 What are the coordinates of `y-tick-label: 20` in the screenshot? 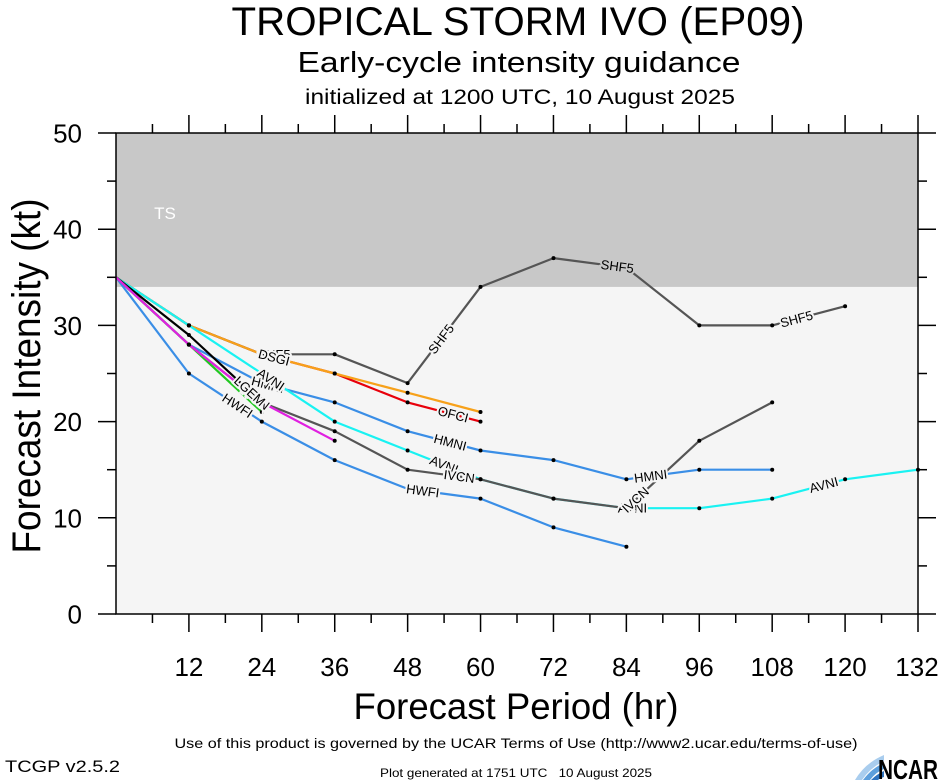 It's located at (67, 422).